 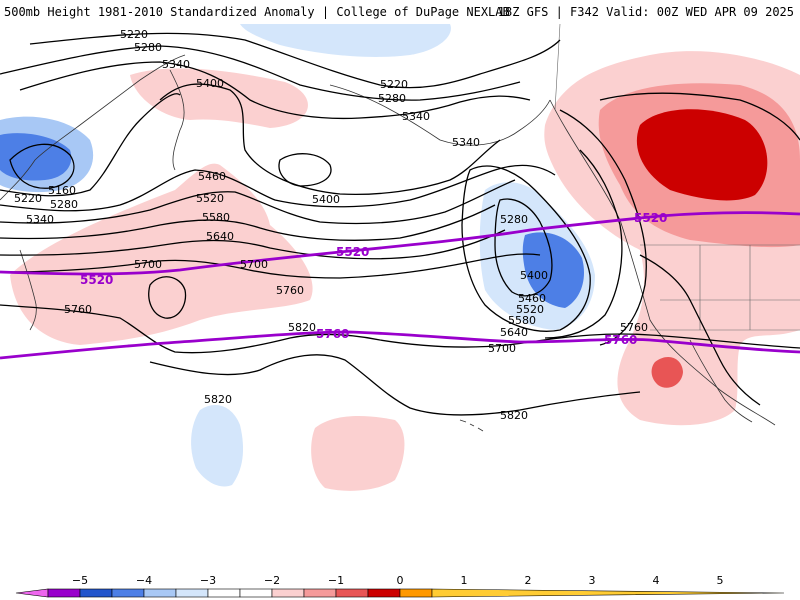 What do you see at coordinates (144, 580) in the screenshot?
I see `colorbar-tick-label: −4` at bounding box center [144, 580].